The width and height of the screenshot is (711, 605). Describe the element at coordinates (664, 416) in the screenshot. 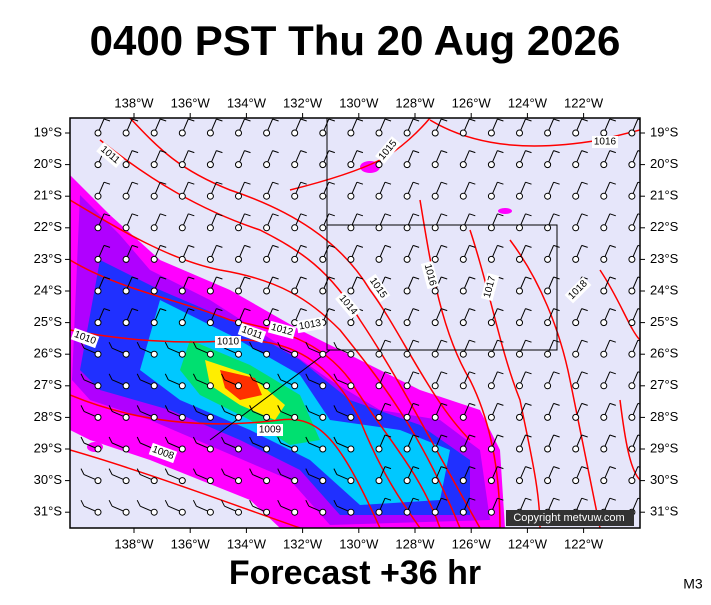

I see `lat-label-right: 28°S` at that location.